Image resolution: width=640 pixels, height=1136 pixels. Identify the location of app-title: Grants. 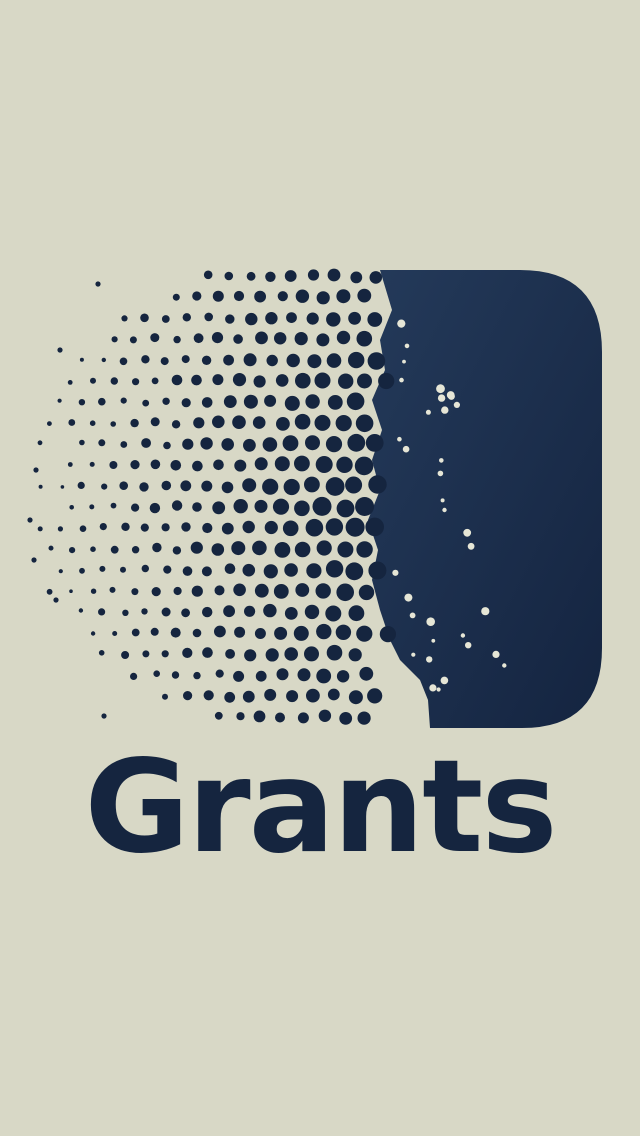
(320, 807).